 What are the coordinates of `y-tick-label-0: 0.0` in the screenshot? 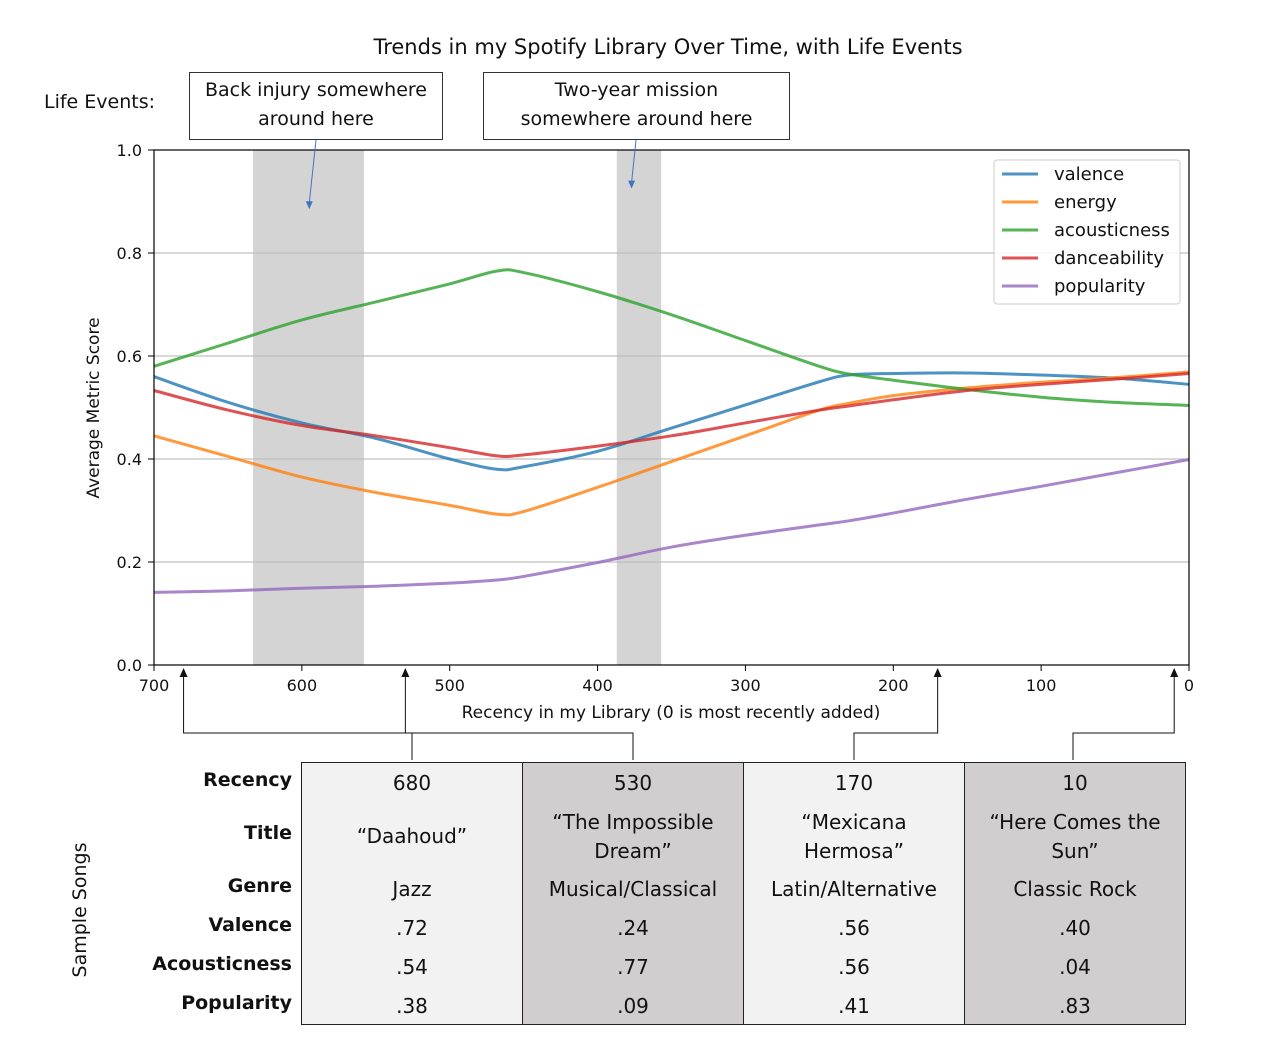 It's located at (129, 665).